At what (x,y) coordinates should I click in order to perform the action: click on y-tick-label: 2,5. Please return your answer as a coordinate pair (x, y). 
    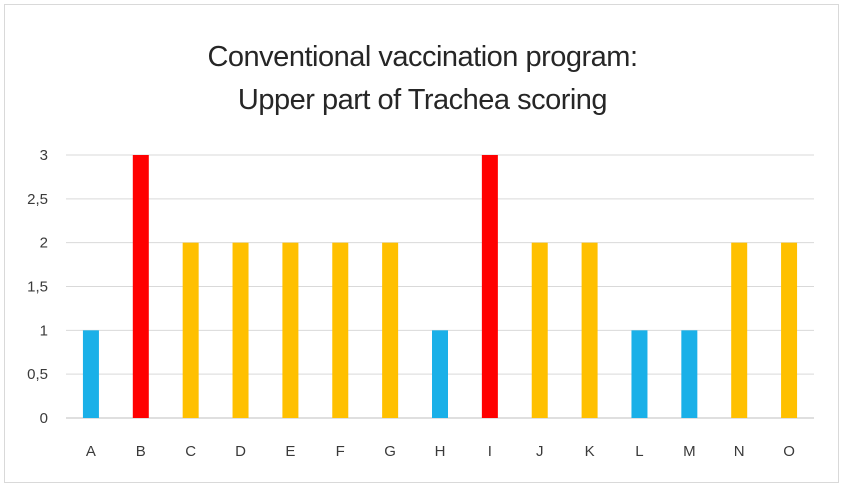
    Looking at the image, I should click on (37, 199).